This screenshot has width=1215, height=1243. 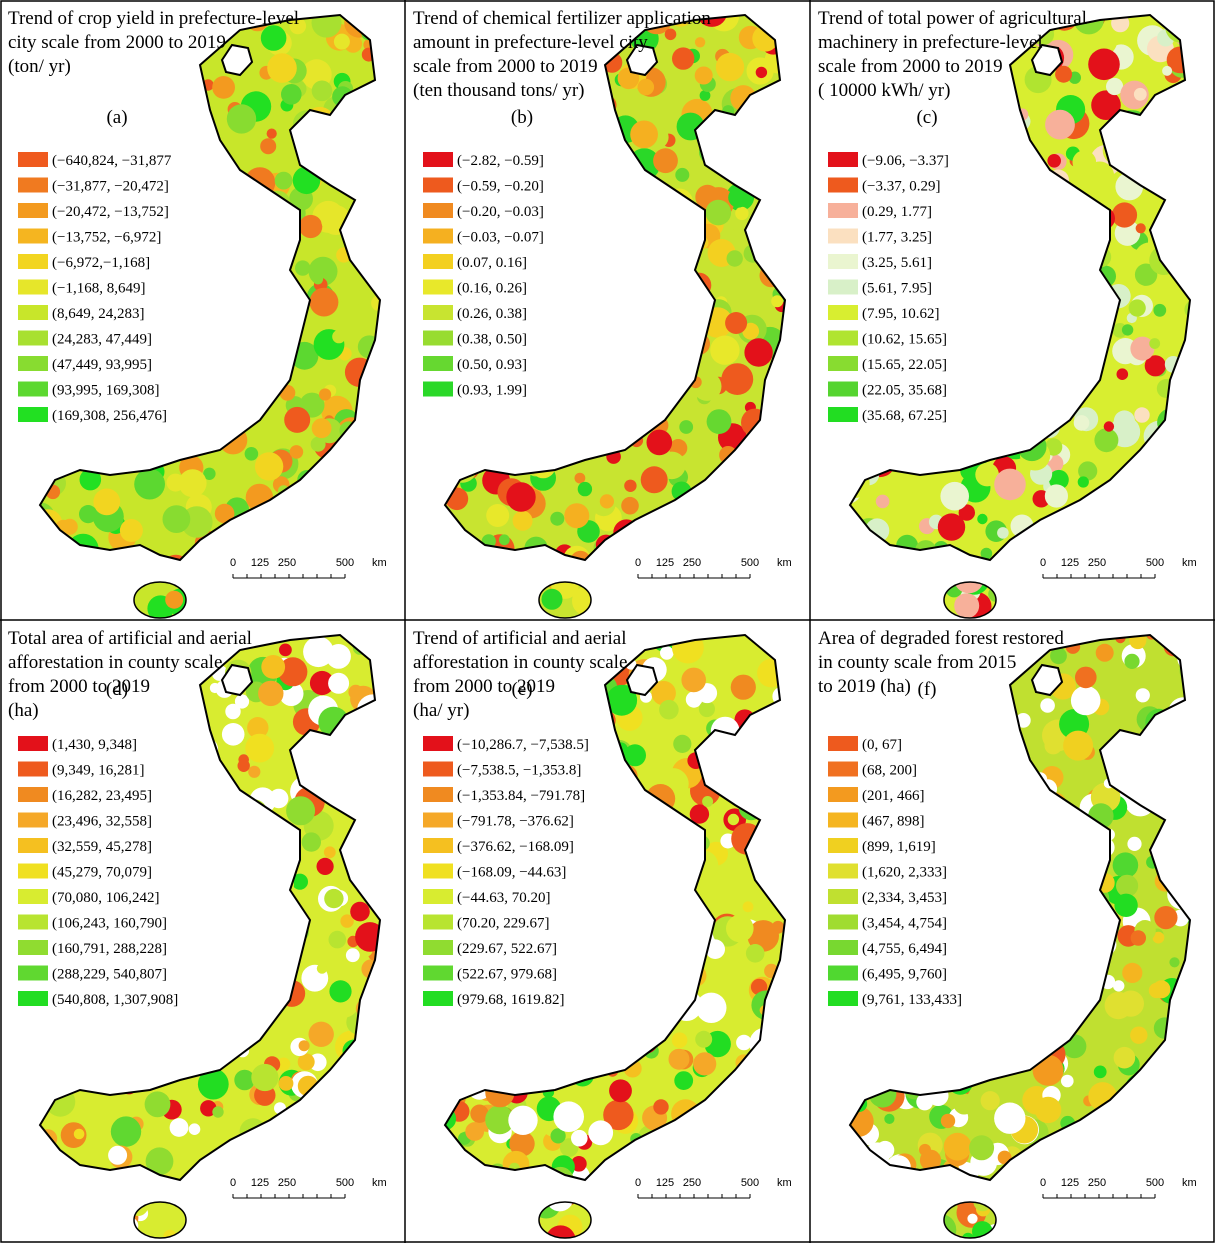 I want to click on legend-label: (70,080, 106,242], so click(x=106, y=898).